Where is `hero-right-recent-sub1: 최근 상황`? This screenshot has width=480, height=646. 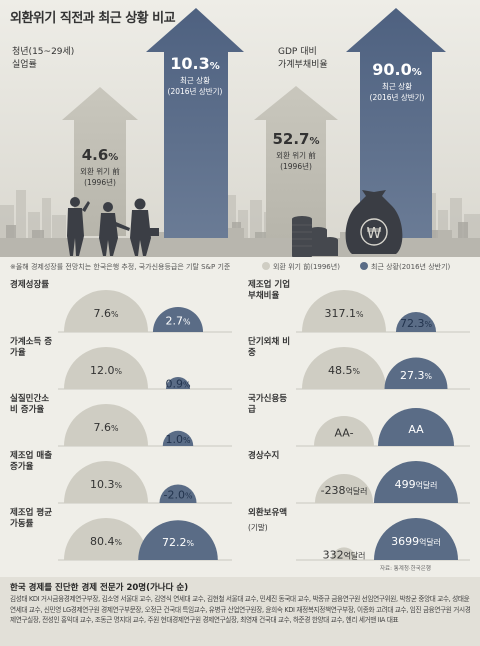 hero-right-recent-sub1: 최근 상황 is located at coordinates (397, 86).